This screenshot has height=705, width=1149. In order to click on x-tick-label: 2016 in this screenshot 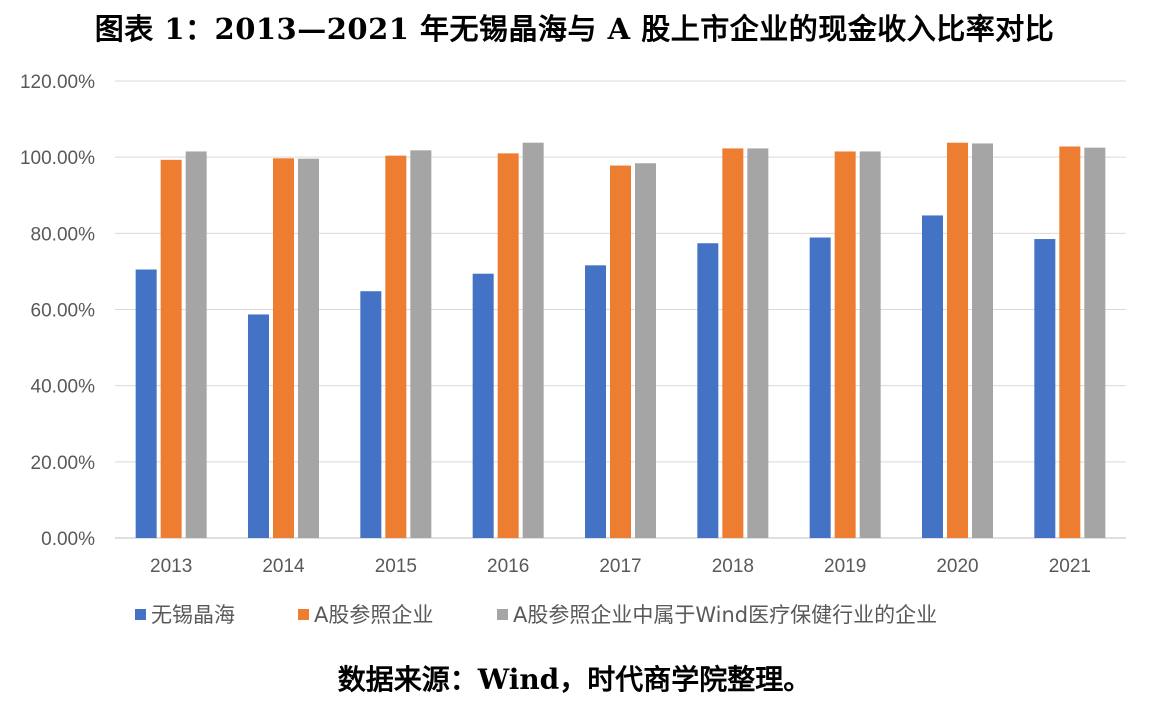, I will do `click(508, 566)`.